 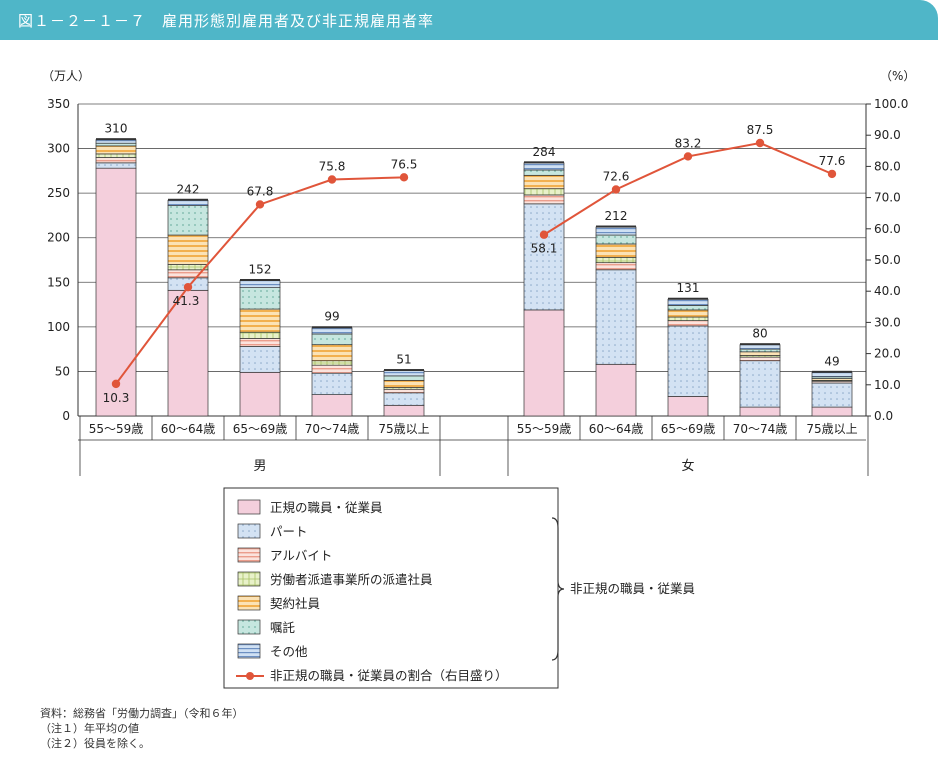 What do you see at coordinates (887, 291) in the screenshot?
I see `y-right-tick-label: 40.0` at bounding box center [887, 291].